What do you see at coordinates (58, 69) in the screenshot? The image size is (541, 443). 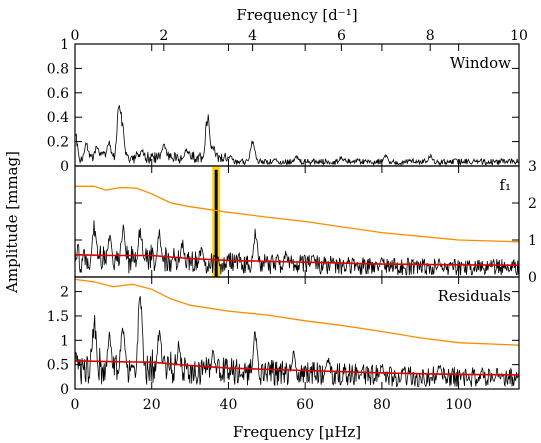 I see `y-tick-label: 0.8` at bounding box center [58, 69].